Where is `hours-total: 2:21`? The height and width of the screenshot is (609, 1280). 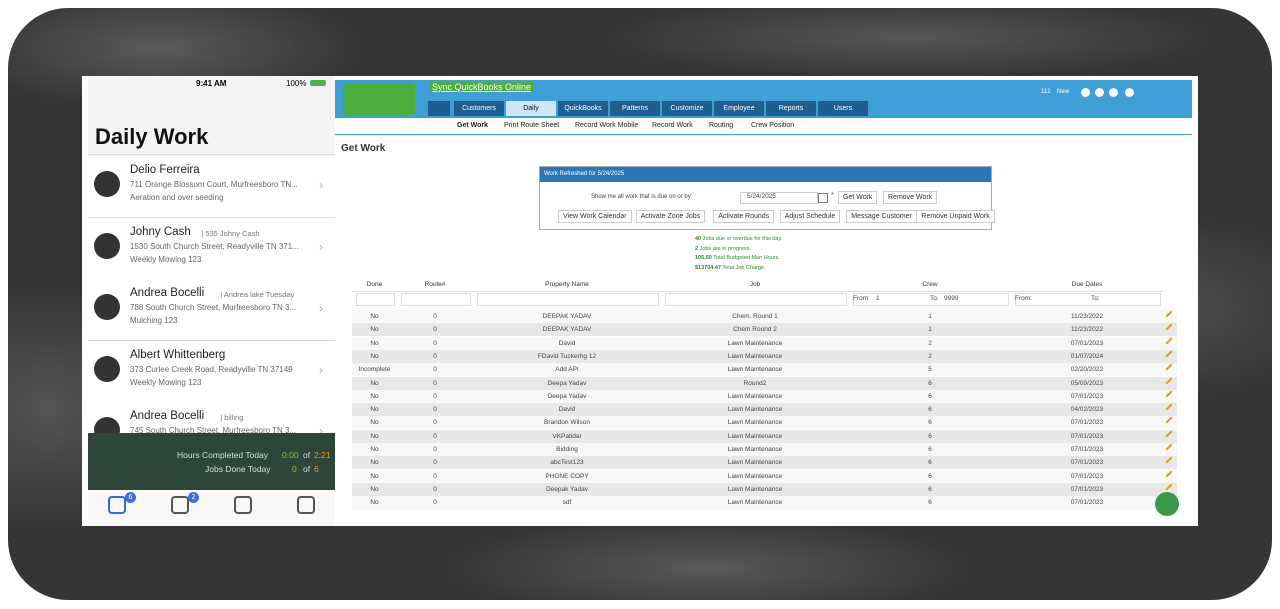 hours-total: 2:21 is located at coordinates (322, 455).